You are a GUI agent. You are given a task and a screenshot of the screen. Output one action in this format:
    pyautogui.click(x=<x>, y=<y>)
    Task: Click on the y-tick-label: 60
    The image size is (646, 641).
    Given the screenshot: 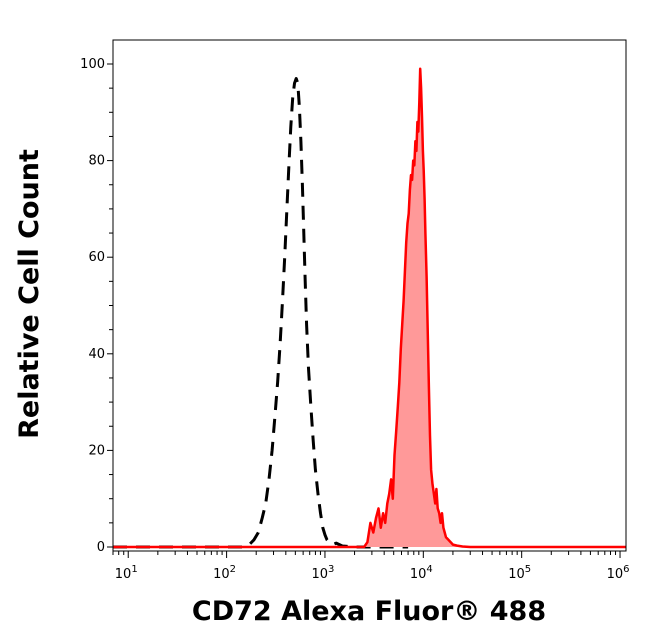 What is the action you would take?
    pyautogui.click(x=96, y=257)
    